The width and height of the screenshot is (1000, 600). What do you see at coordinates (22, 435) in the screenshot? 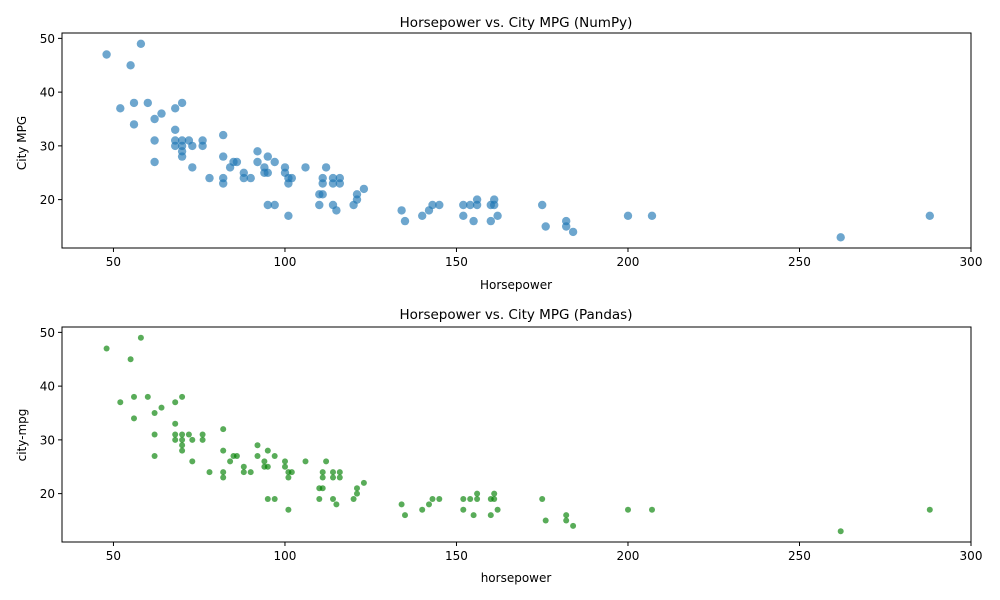
I see `y-axis-label: city-mpg` at bounding box center [22, 435].